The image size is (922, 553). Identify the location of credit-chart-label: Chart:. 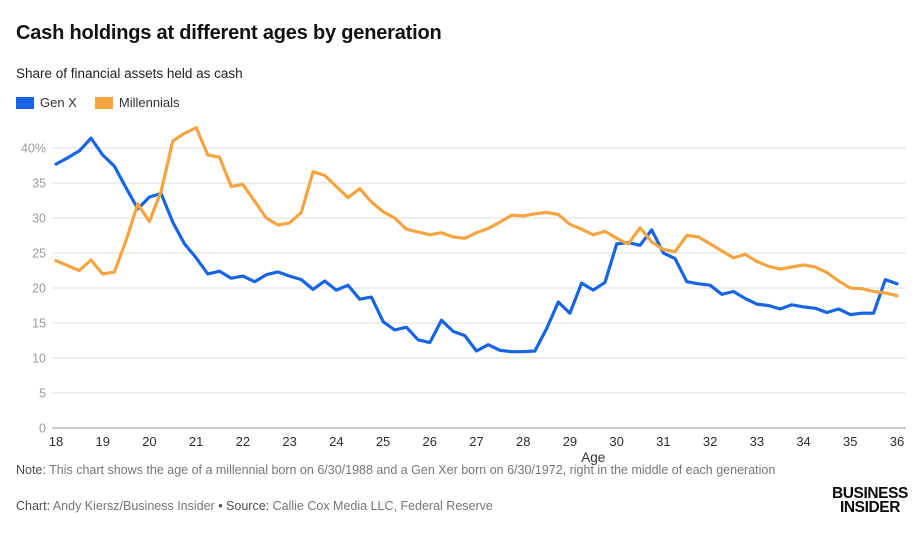
(33, 506).